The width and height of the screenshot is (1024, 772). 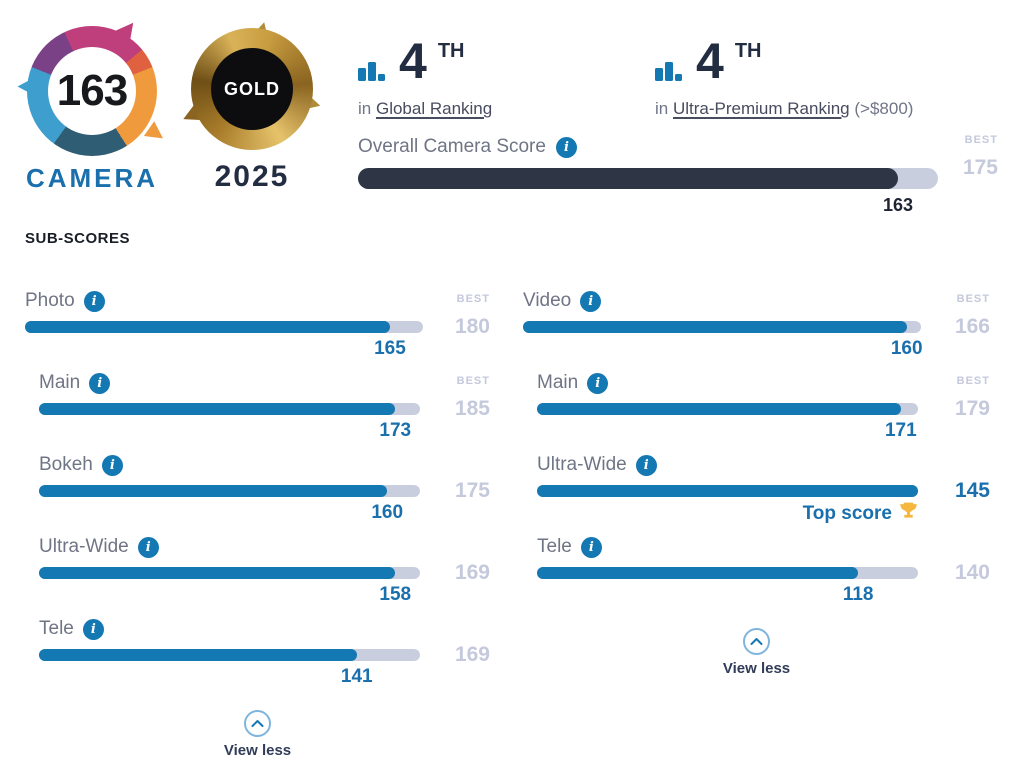 I want to click on score-value: 141, so click(x=356, y=676).